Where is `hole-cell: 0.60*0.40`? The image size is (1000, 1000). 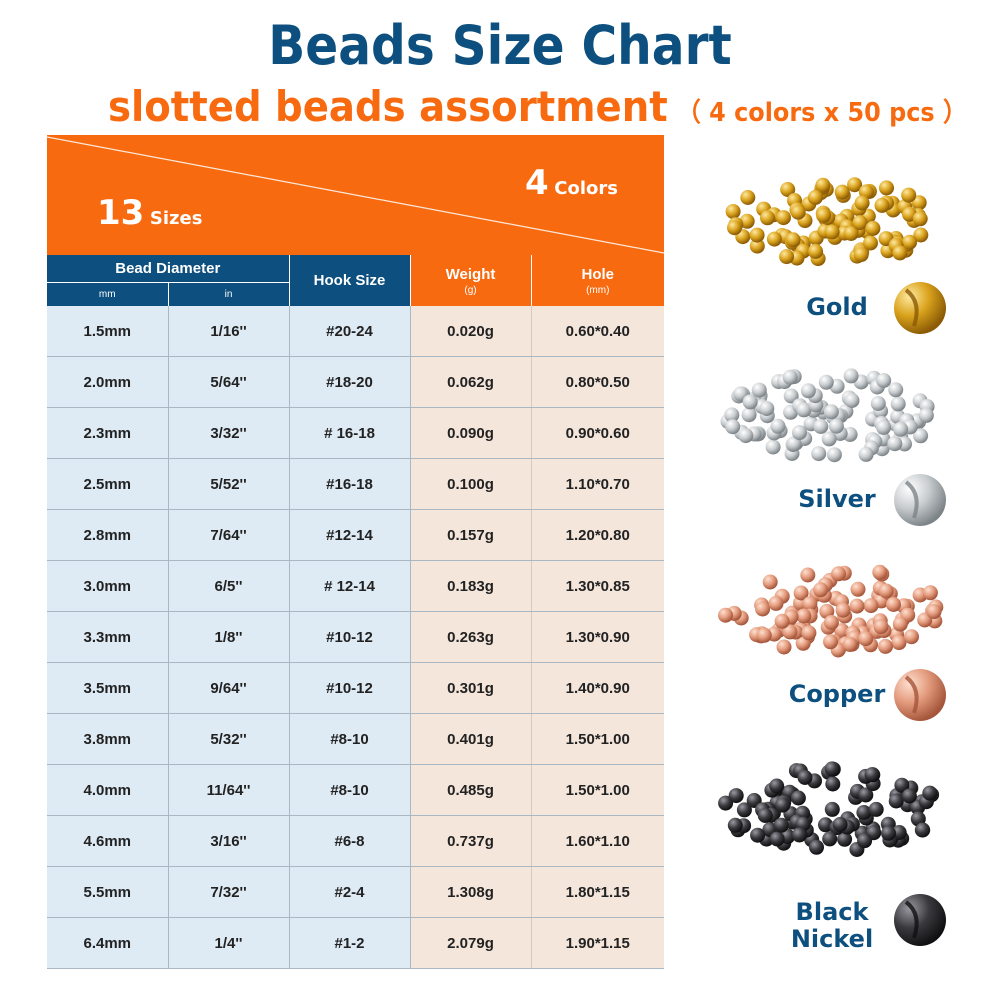
hole-cell: 0.60*0.40 is located at coordinates (598, 331).